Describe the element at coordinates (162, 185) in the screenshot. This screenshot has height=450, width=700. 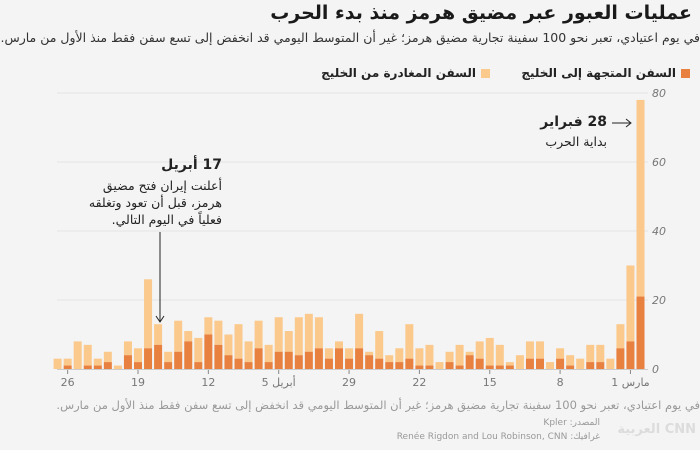
I see `annotation-line: أعلنت إيران فتح مضيق` at that location.